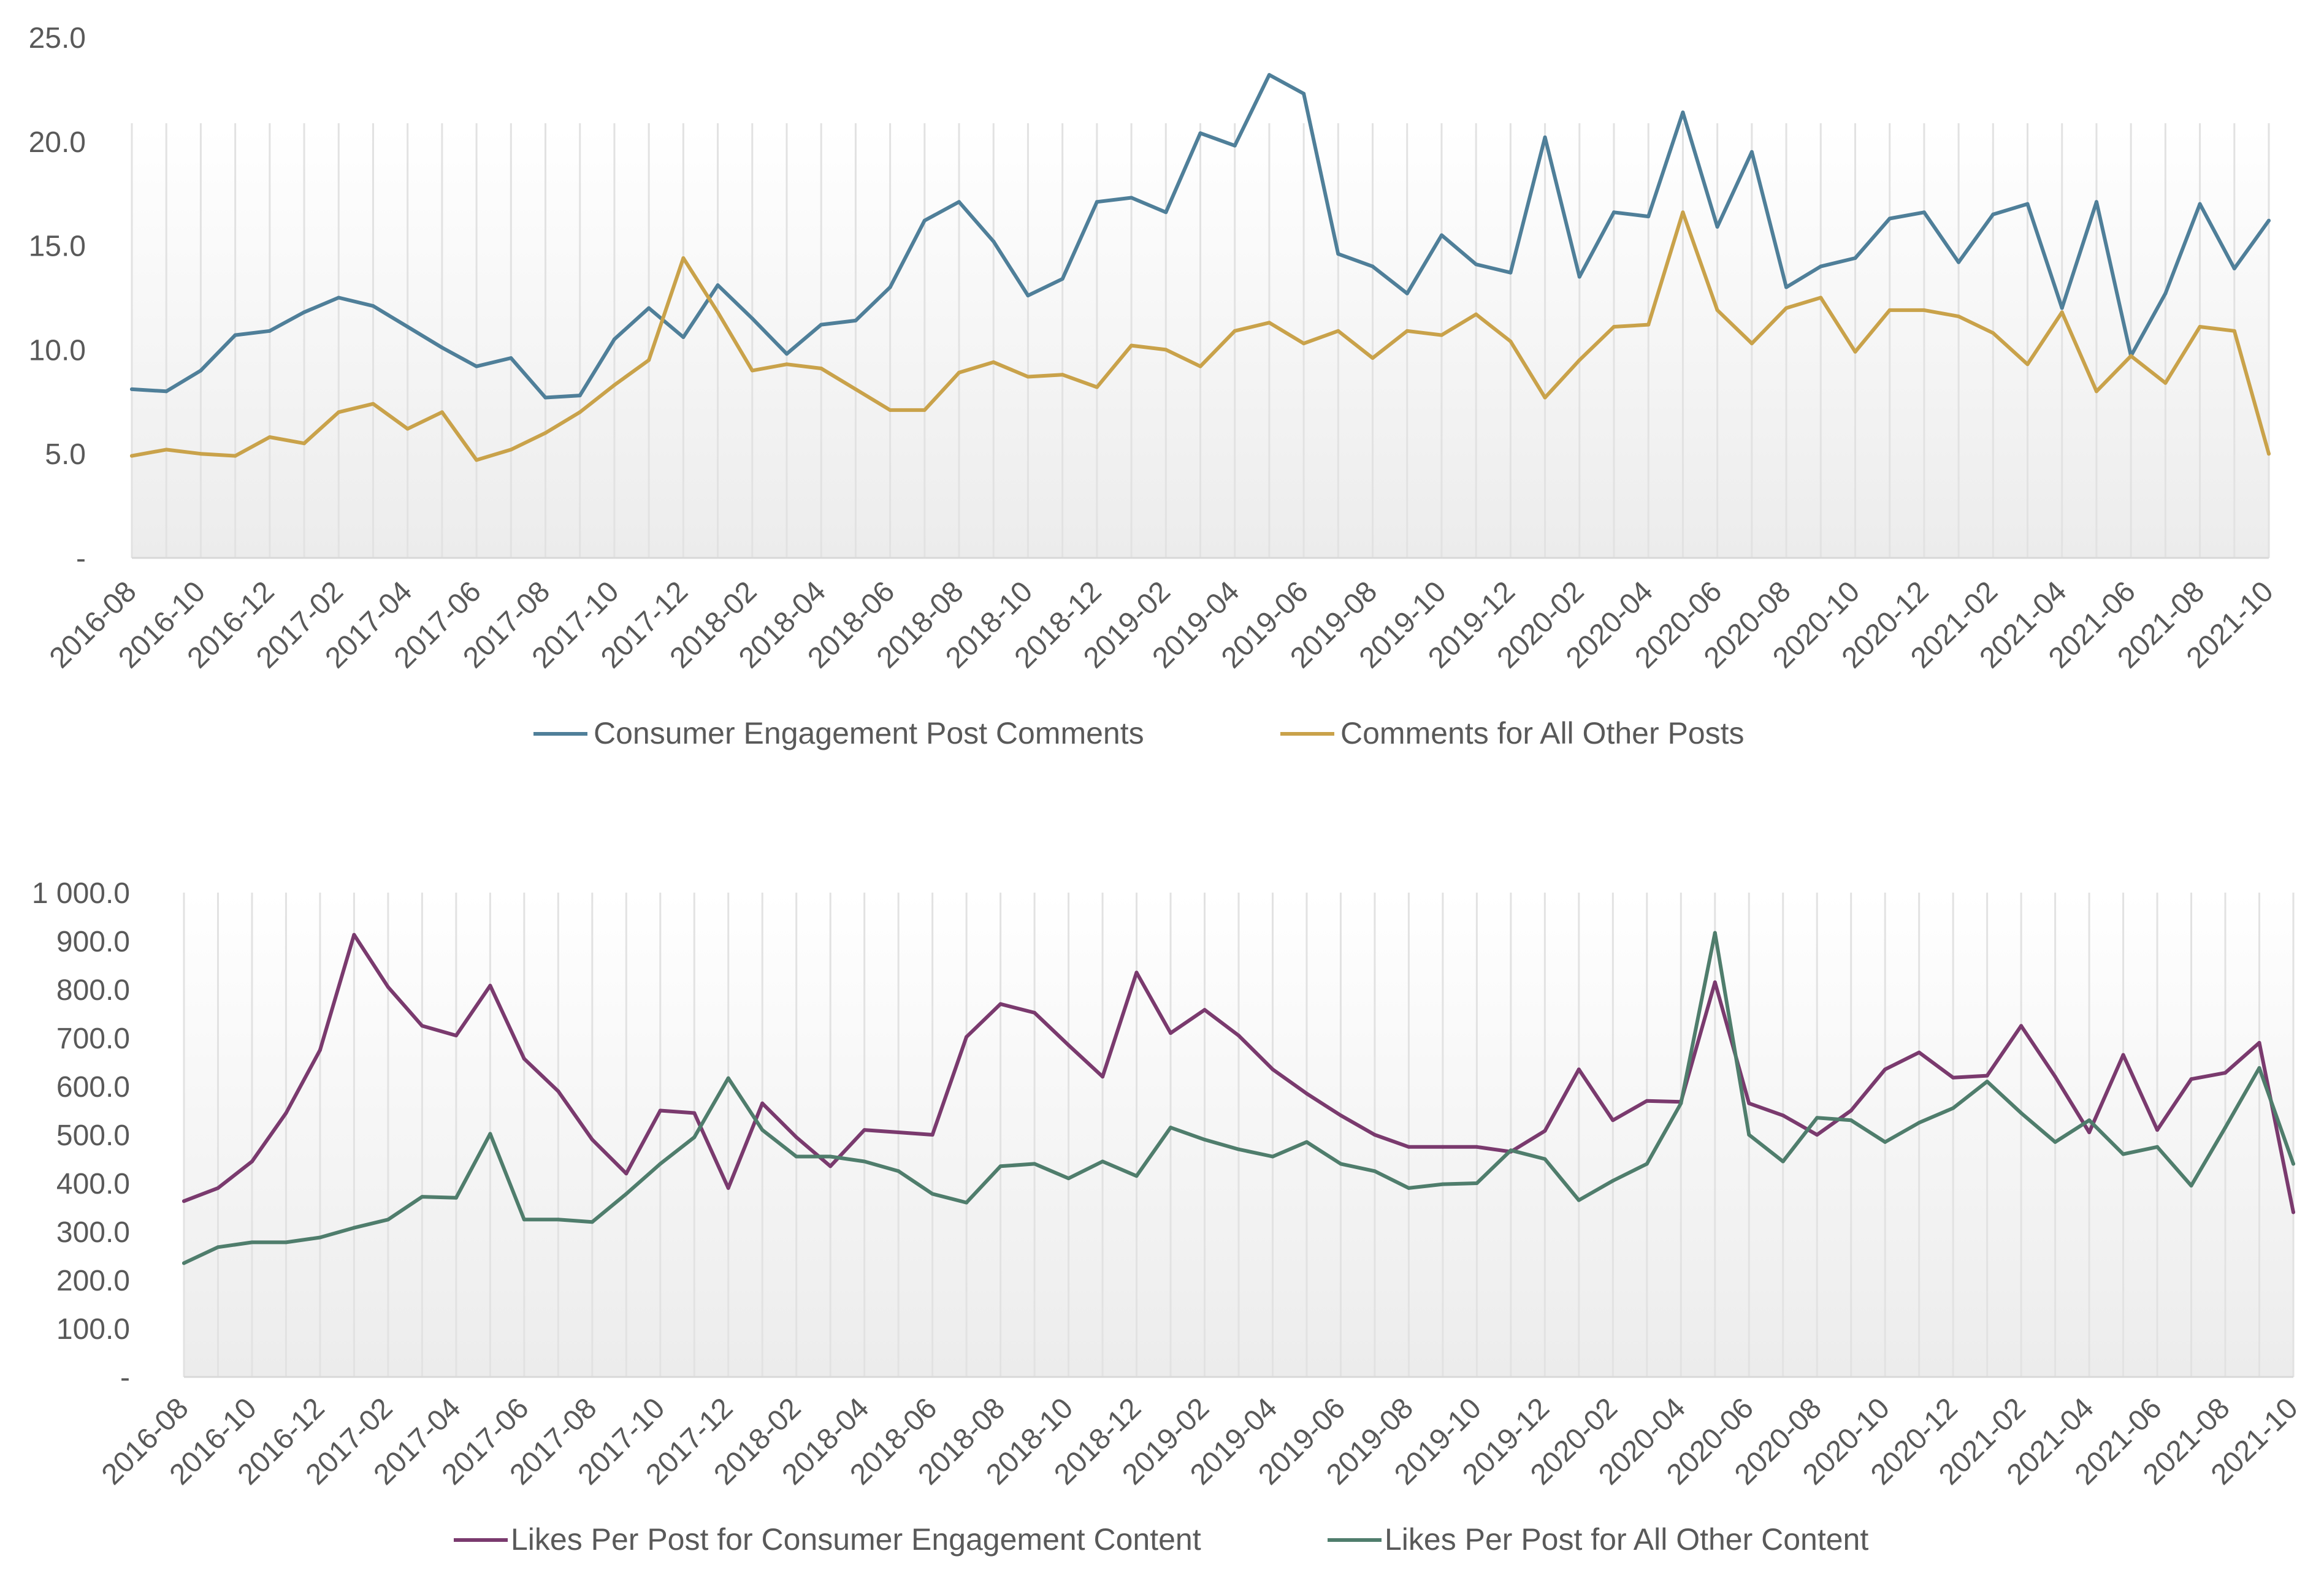 The height and width of the screenshot is (1586, 2324). I want to click on y-tick-label: 20.0, so click(58, 142).